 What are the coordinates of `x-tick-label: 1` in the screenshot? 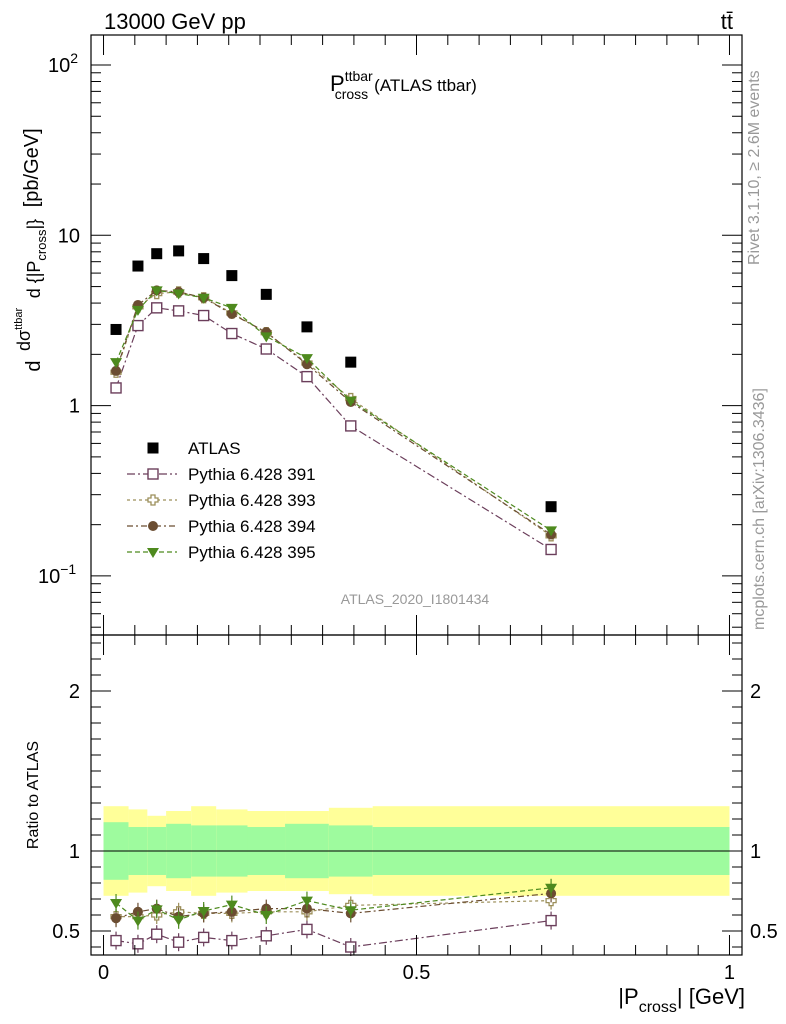 It's located at (729, 973).